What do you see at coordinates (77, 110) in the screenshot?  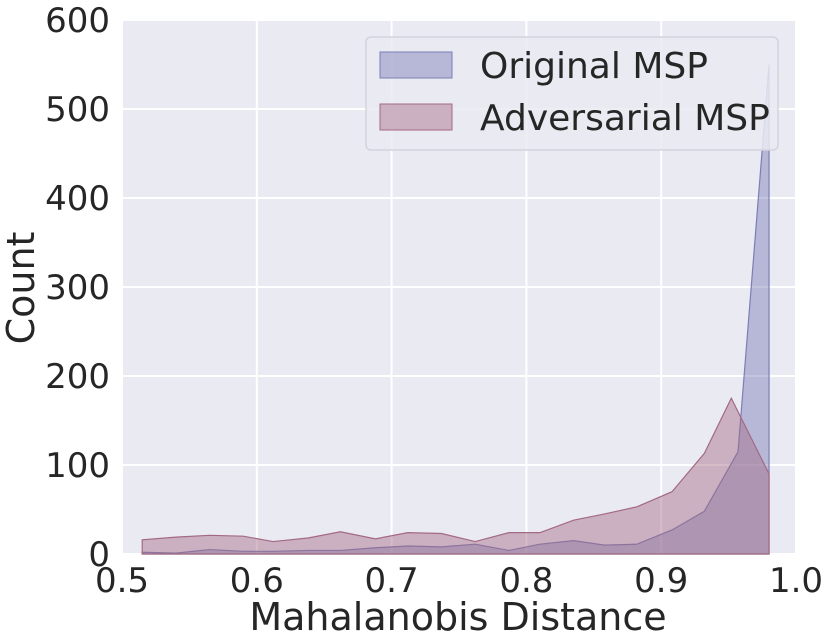 I see `y-tick-label: 500` at bounding box center [77, 110].